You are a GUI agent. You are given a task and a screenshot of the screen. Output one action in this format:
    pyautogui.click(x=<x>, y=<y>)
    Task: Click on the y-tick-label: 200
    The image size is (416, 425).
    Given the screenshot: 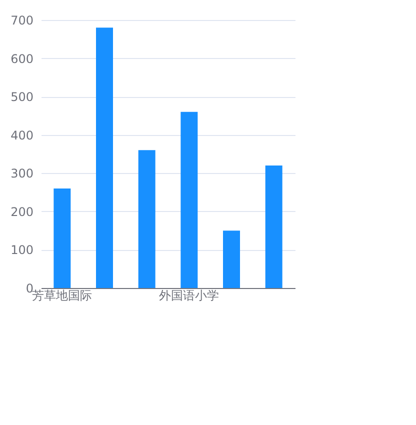 What is the action you would take?
    pyautogui.click(x=22, y=211)
    